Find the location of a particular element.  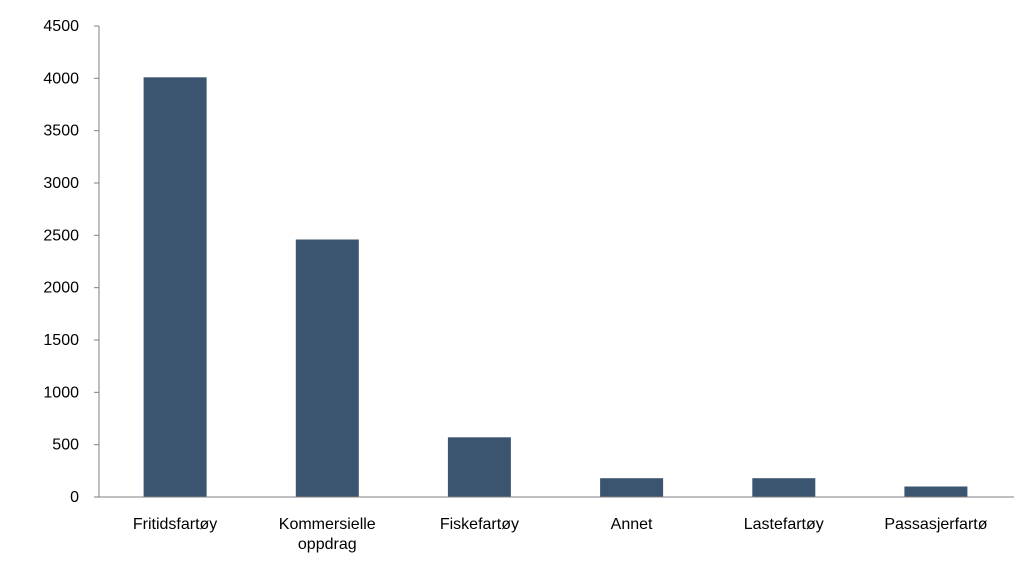

y-tick-label: 0 is located at coordinates (74, 497).